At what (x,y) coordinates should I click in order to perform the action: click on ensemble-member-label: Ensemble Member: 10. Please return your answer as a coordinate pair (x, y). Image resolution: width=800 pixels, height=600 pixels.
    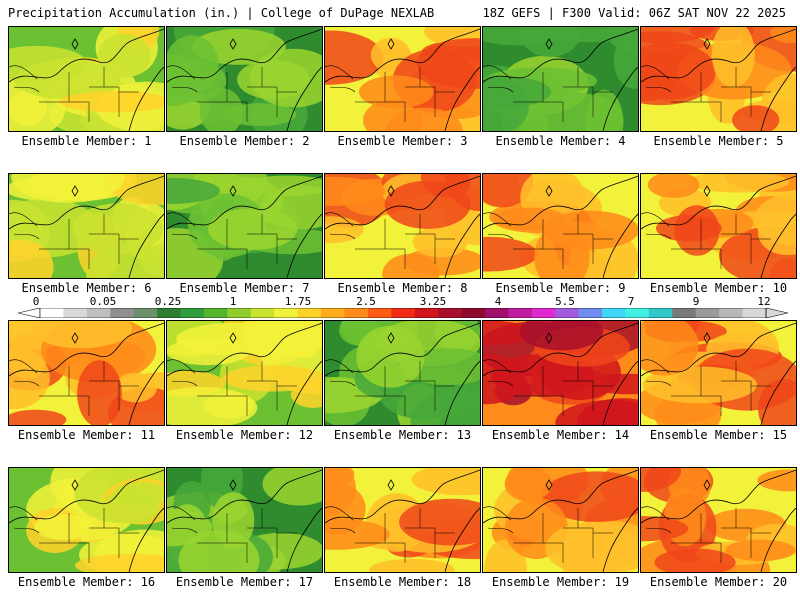
    Looking at the image, I should click on (718, 288).